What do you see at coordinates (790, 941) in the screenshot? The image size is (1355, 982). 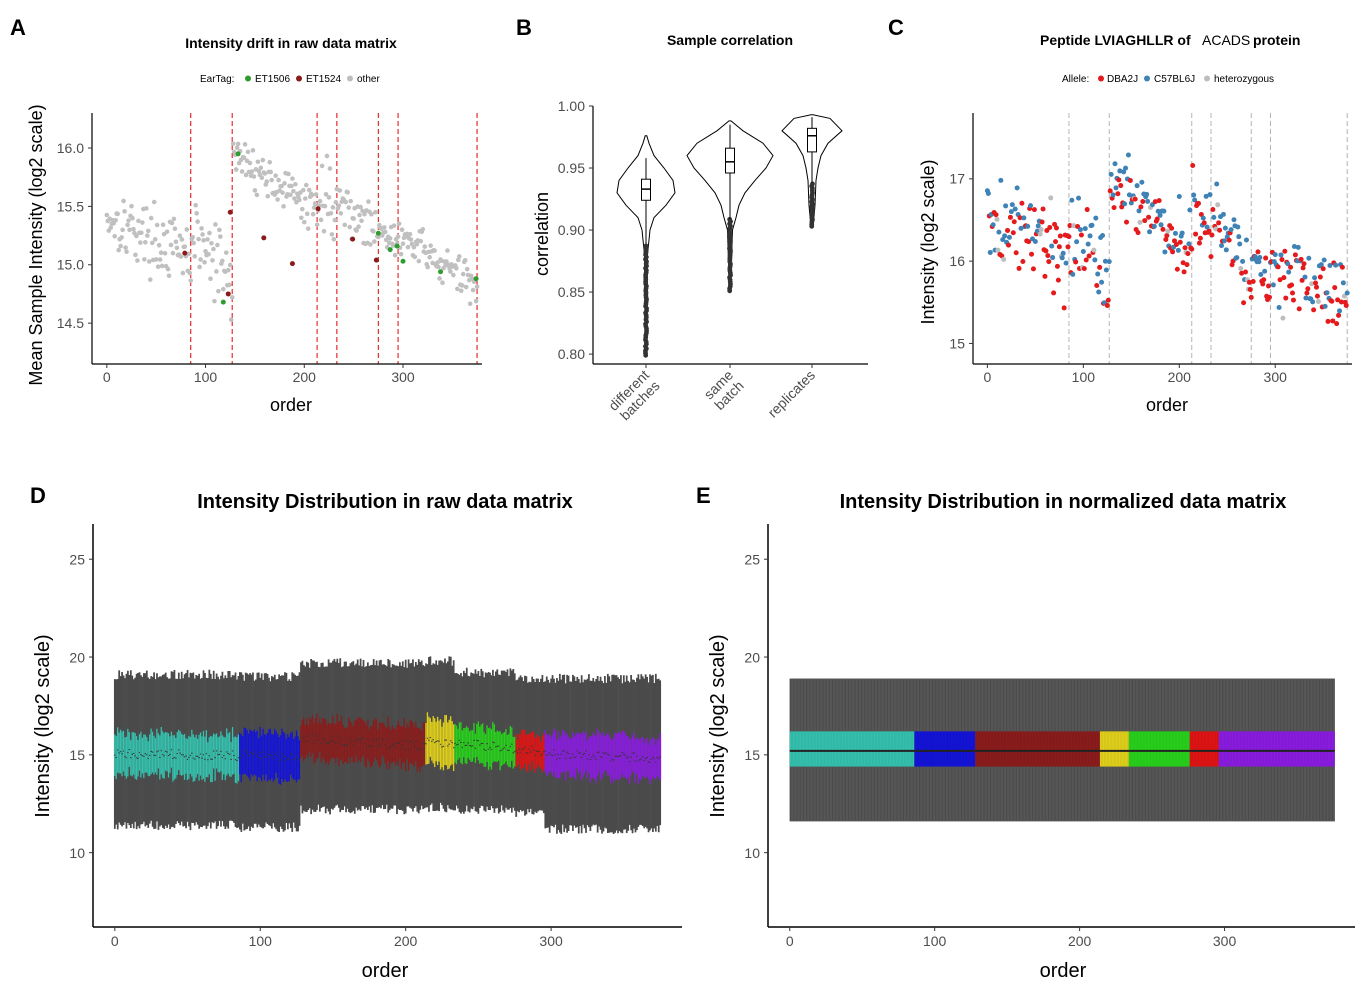 I see `x-tick-label: 0` at bounding box center [790, 941].